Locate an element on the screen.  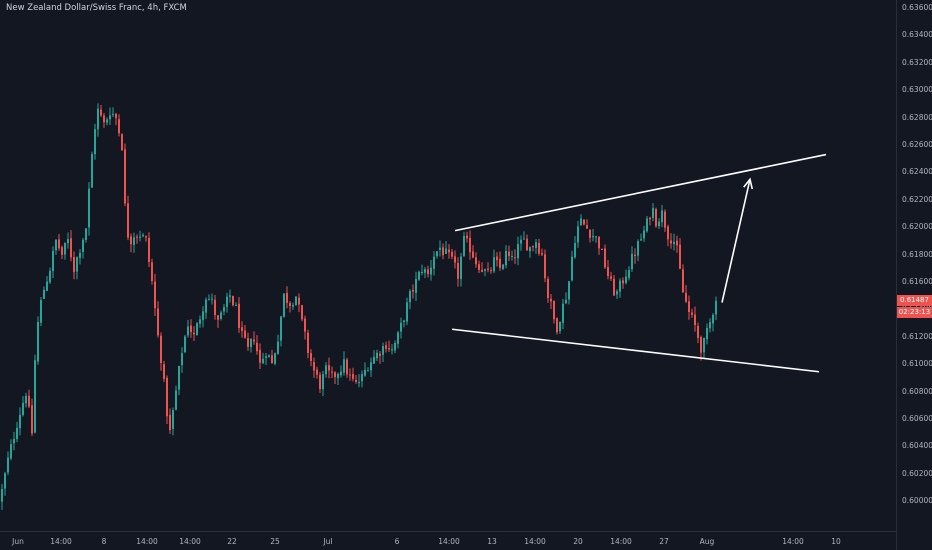
time-tick-label: 27 is located at coordinates (664, 541).